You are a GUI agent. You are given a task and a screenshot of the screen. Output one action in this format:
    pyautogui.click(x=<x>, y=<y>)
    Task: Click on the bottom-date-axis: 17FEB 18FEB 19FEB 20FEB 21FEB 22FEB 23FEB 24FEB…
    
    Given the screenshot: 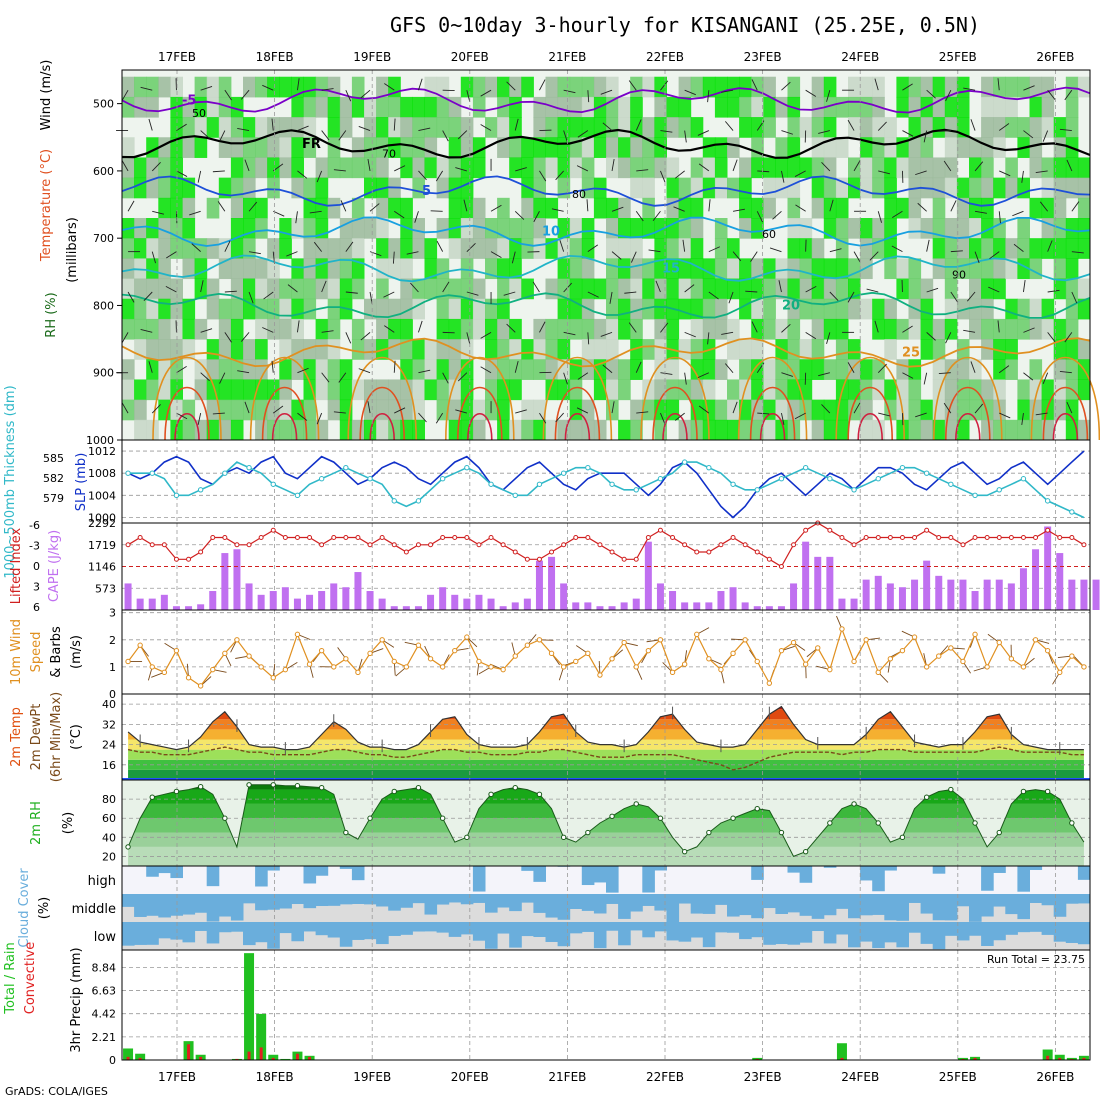 What is the action you would take?
    pyautogui.click(x=616, y=1077)
    